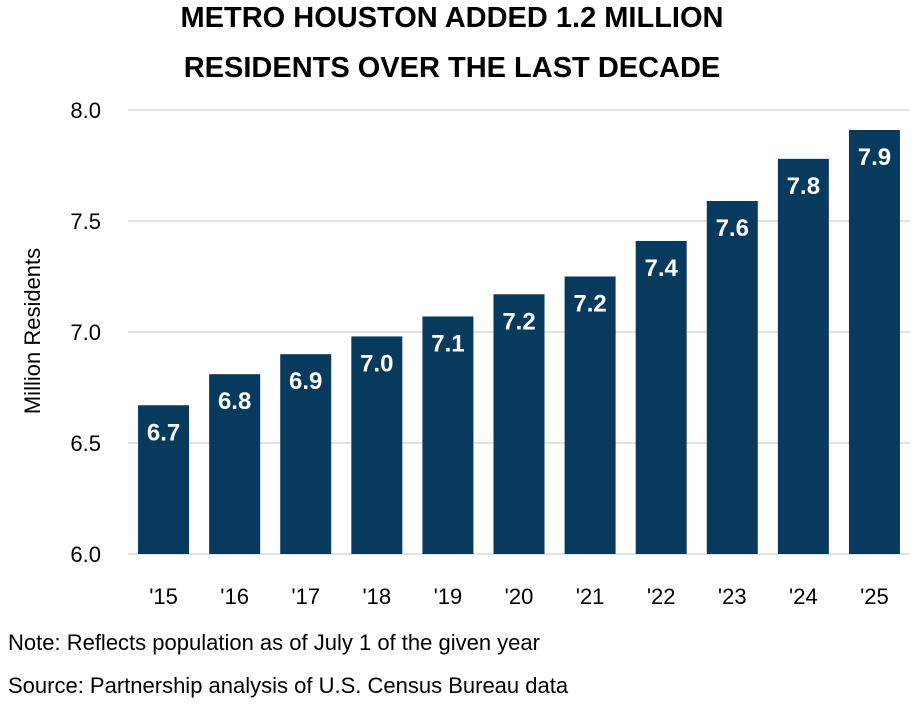  I want to click on x-tick-label: '18, so click(376, 596).